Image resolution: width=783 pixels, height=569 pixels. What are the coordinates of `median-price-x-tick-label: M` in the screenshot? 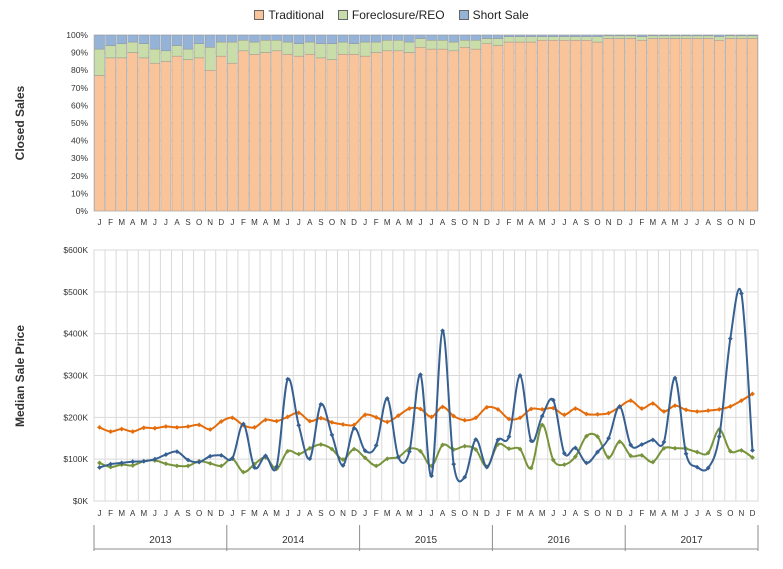 It's located at (387, 513).